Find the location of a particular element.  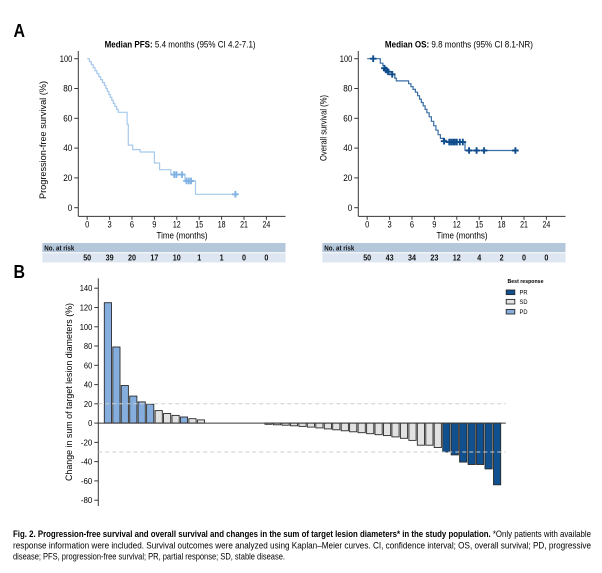

svg-text: PD is located at coordinates (524, 312).